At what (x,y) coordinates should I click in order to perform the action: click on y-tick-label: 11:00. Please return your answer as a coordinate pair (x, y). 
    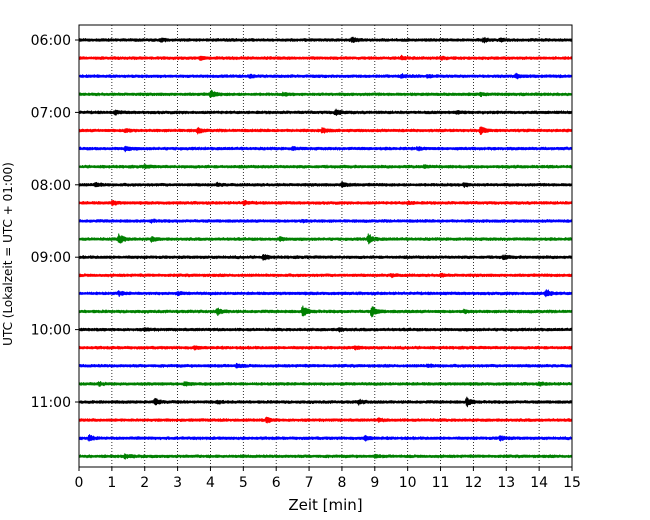
    Looking at the image, I should click on (51, 403).